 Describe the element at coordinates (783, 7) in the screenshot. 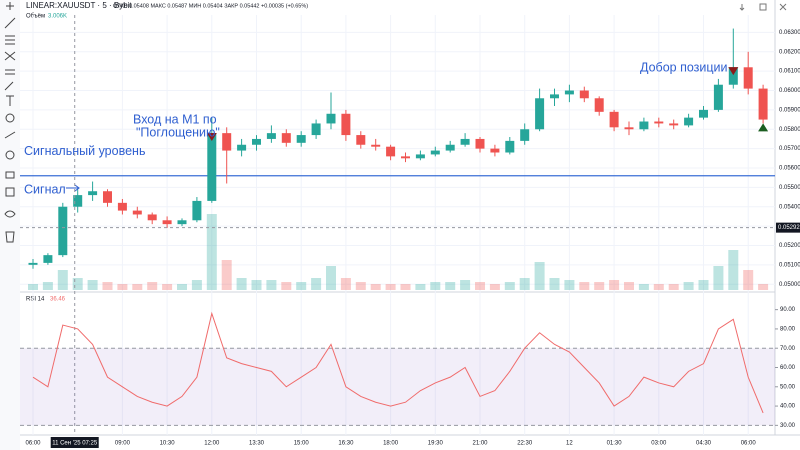

I see `close-button` at that location.